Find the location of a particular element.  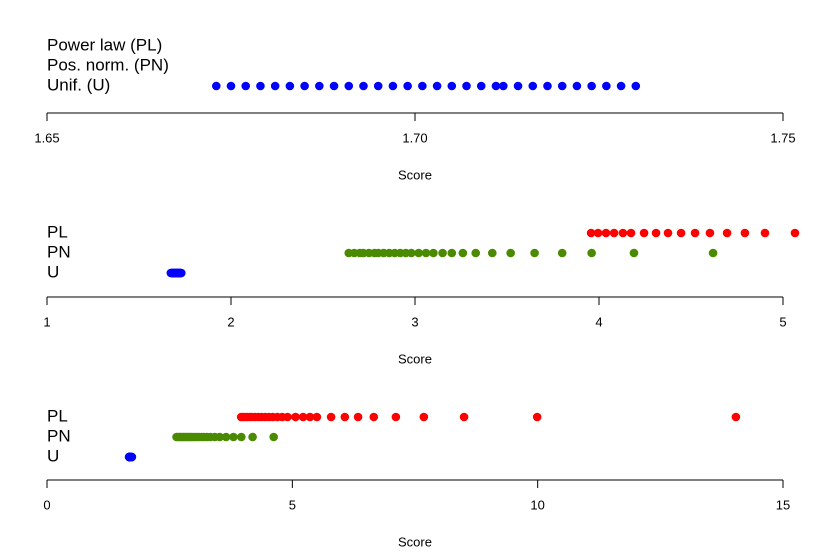

row-label: Power law (PL) is located at coordinates (104, 44).